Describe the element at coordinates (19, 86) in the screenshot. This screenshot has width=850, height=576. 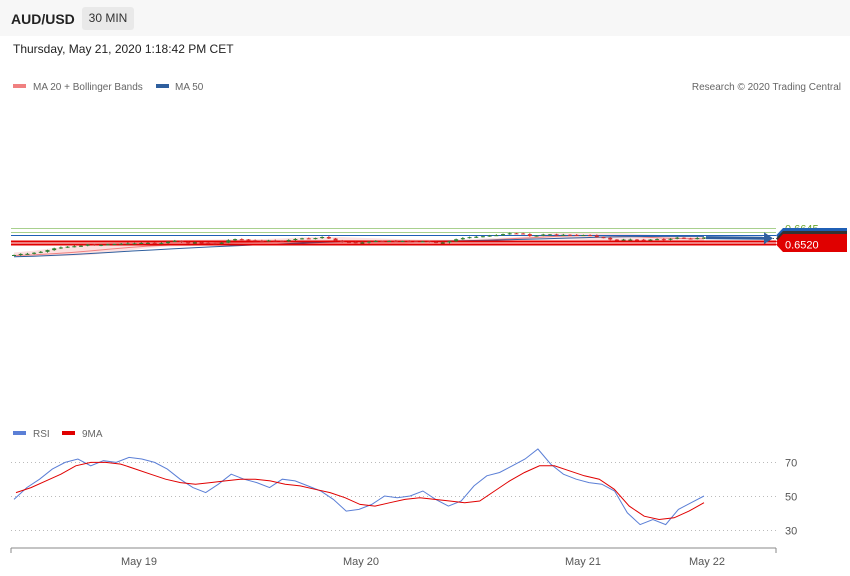
I see `legend-ma20-swatch` at that location.